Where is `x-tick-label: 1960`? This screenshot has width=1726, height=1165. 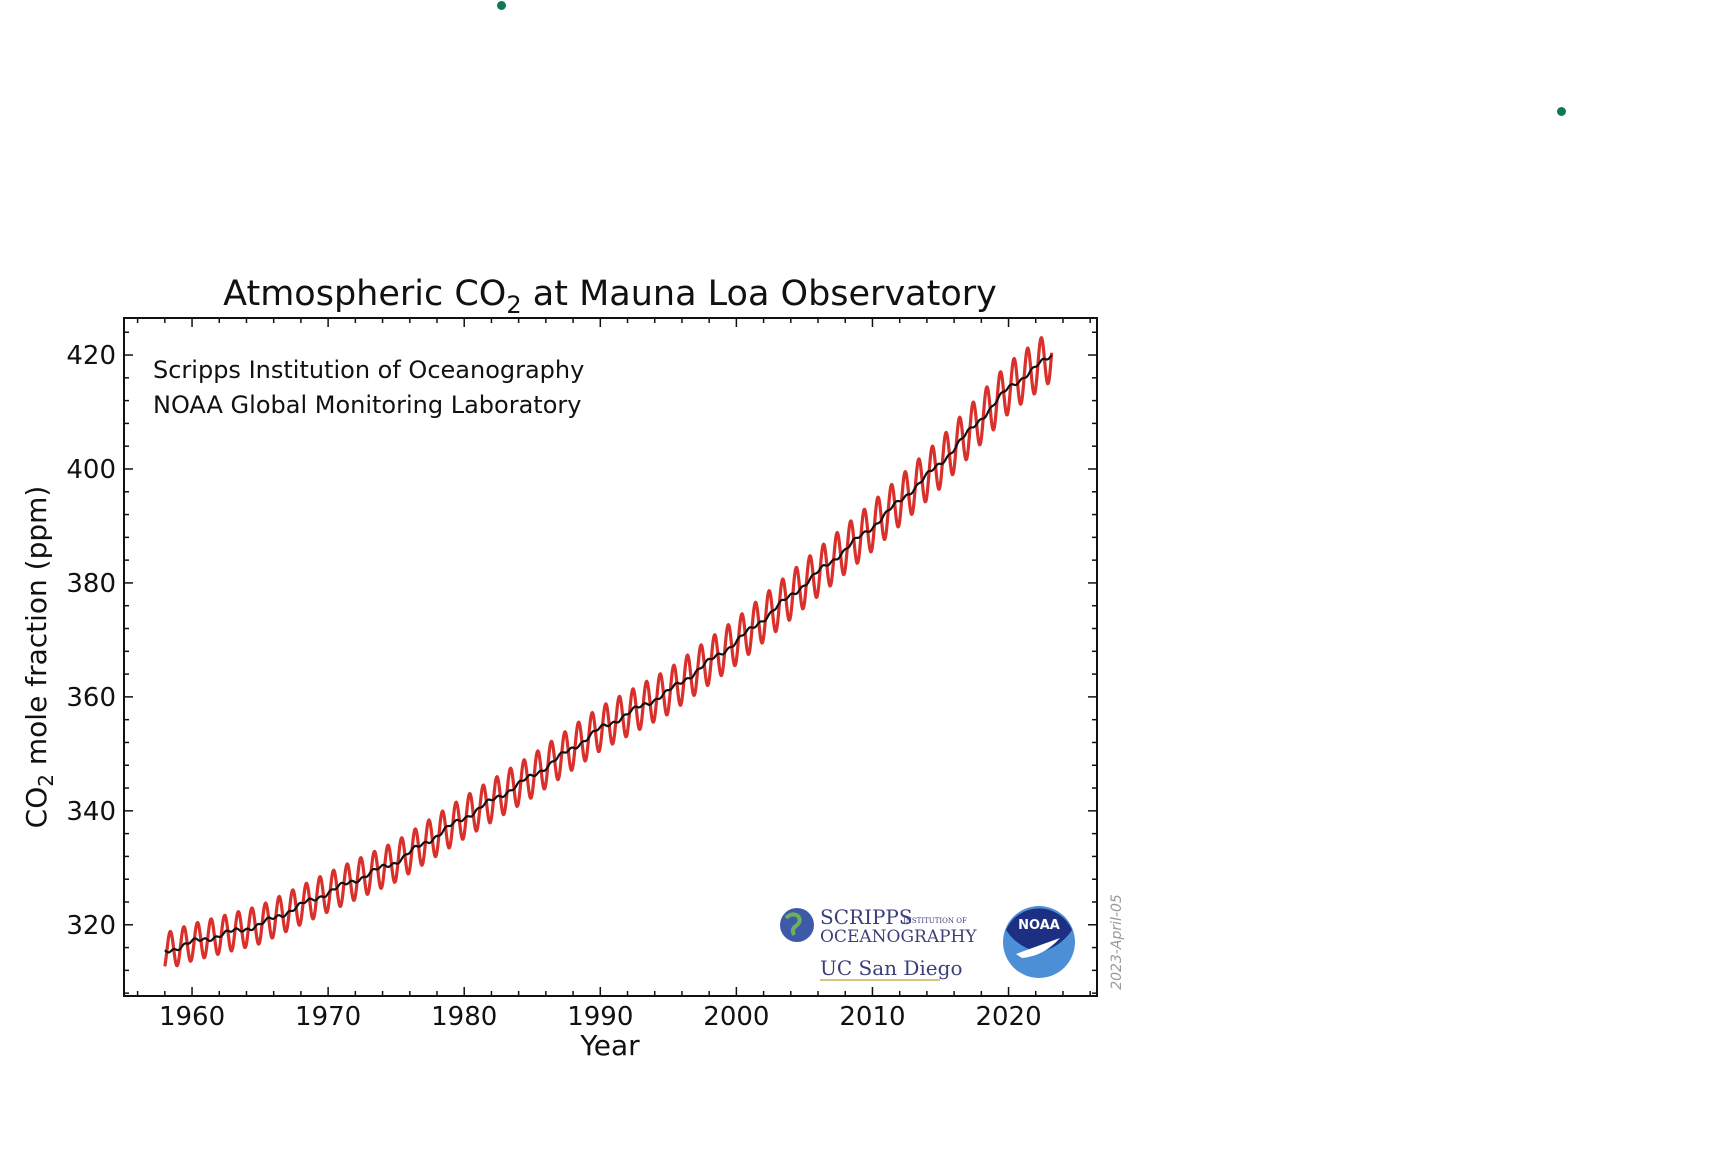 x-tick-label: 1960 is located at coordinates (192, 1017).